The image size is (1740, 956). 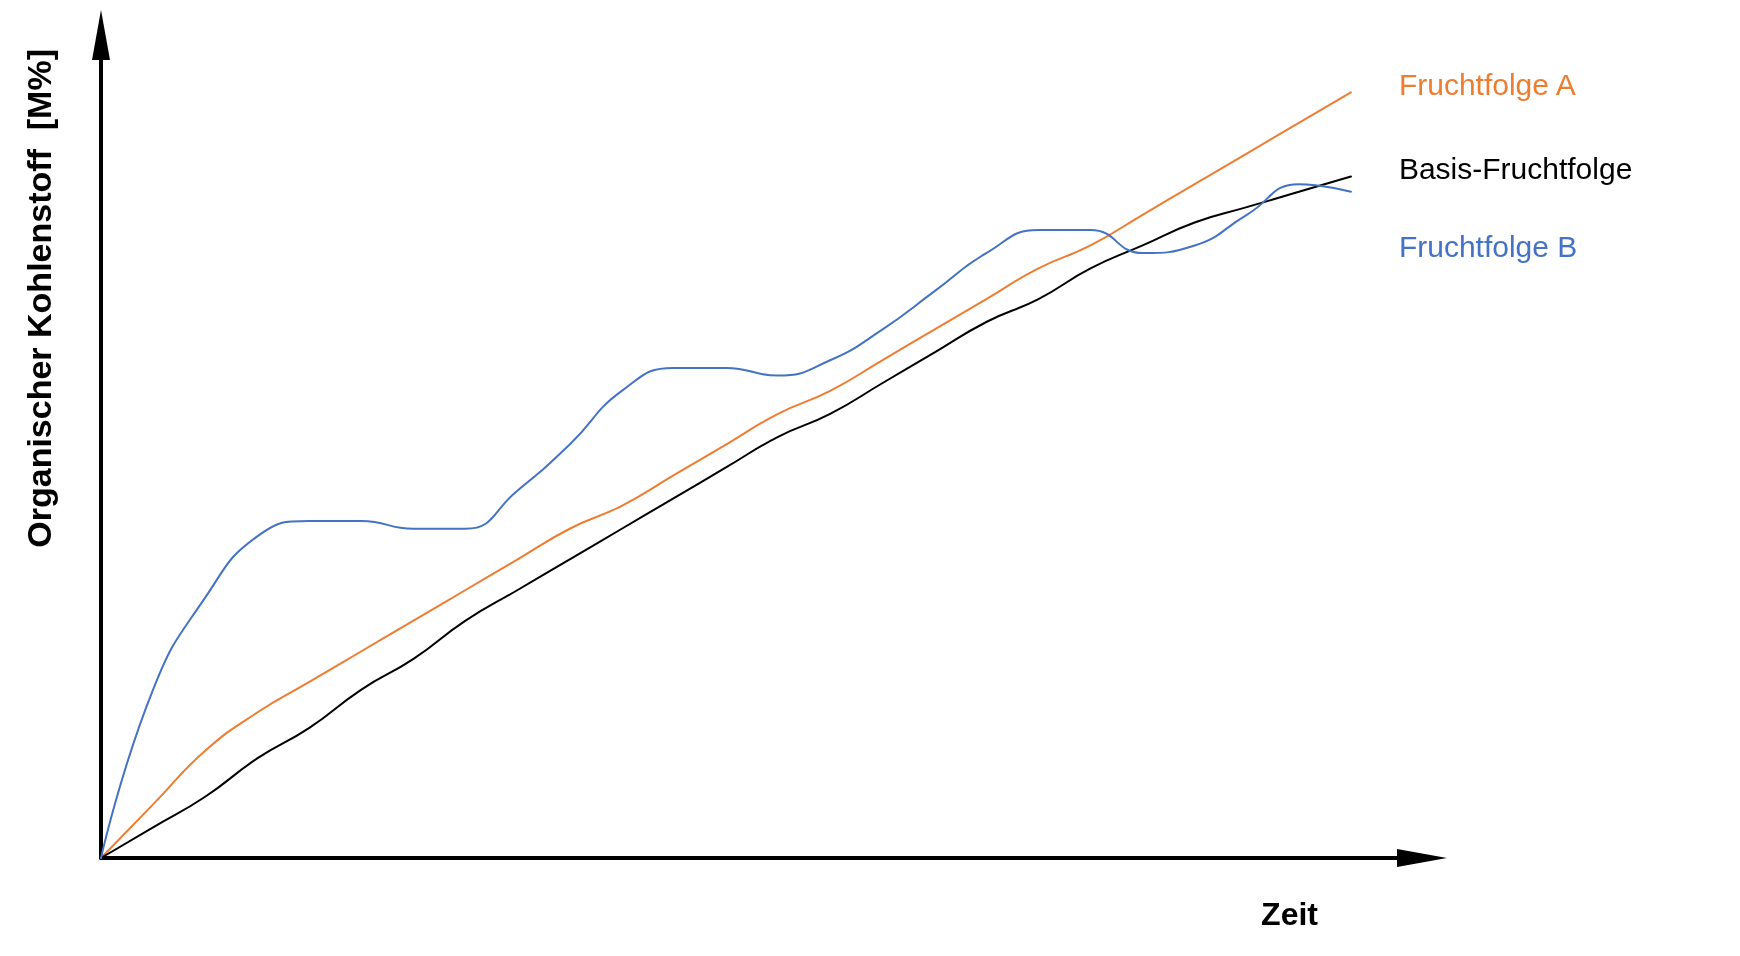 What do you see at coordinates (1515, 169) in the screenshot?
I see `series-label: Basis-Fruchtfolge` at bounding box center [1515, 169].